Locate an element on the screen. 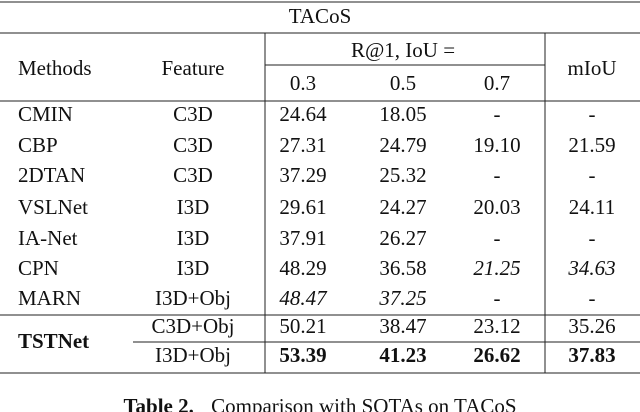 This screenshot has width=640, height=412. value-cell: 50.21 is located at coordinates (302, 326).